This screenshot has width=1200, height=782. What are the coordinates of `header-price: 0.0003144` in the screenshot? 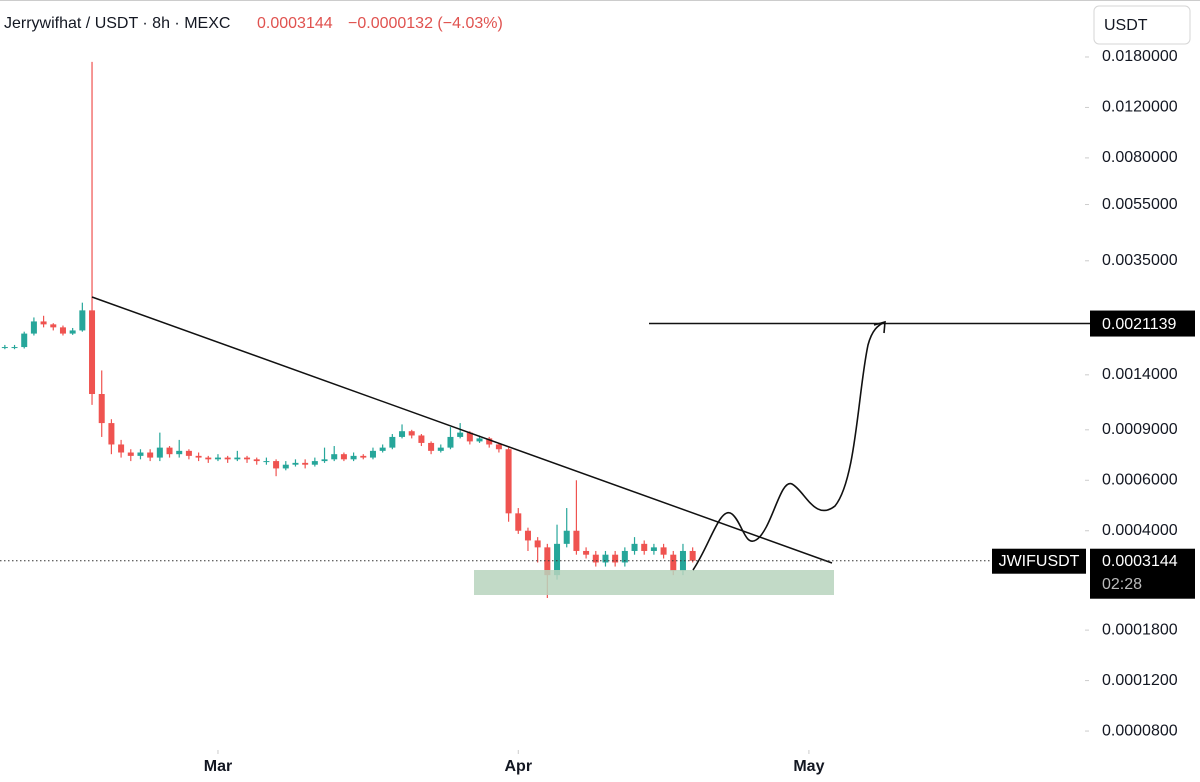 It's located at (295, 23).